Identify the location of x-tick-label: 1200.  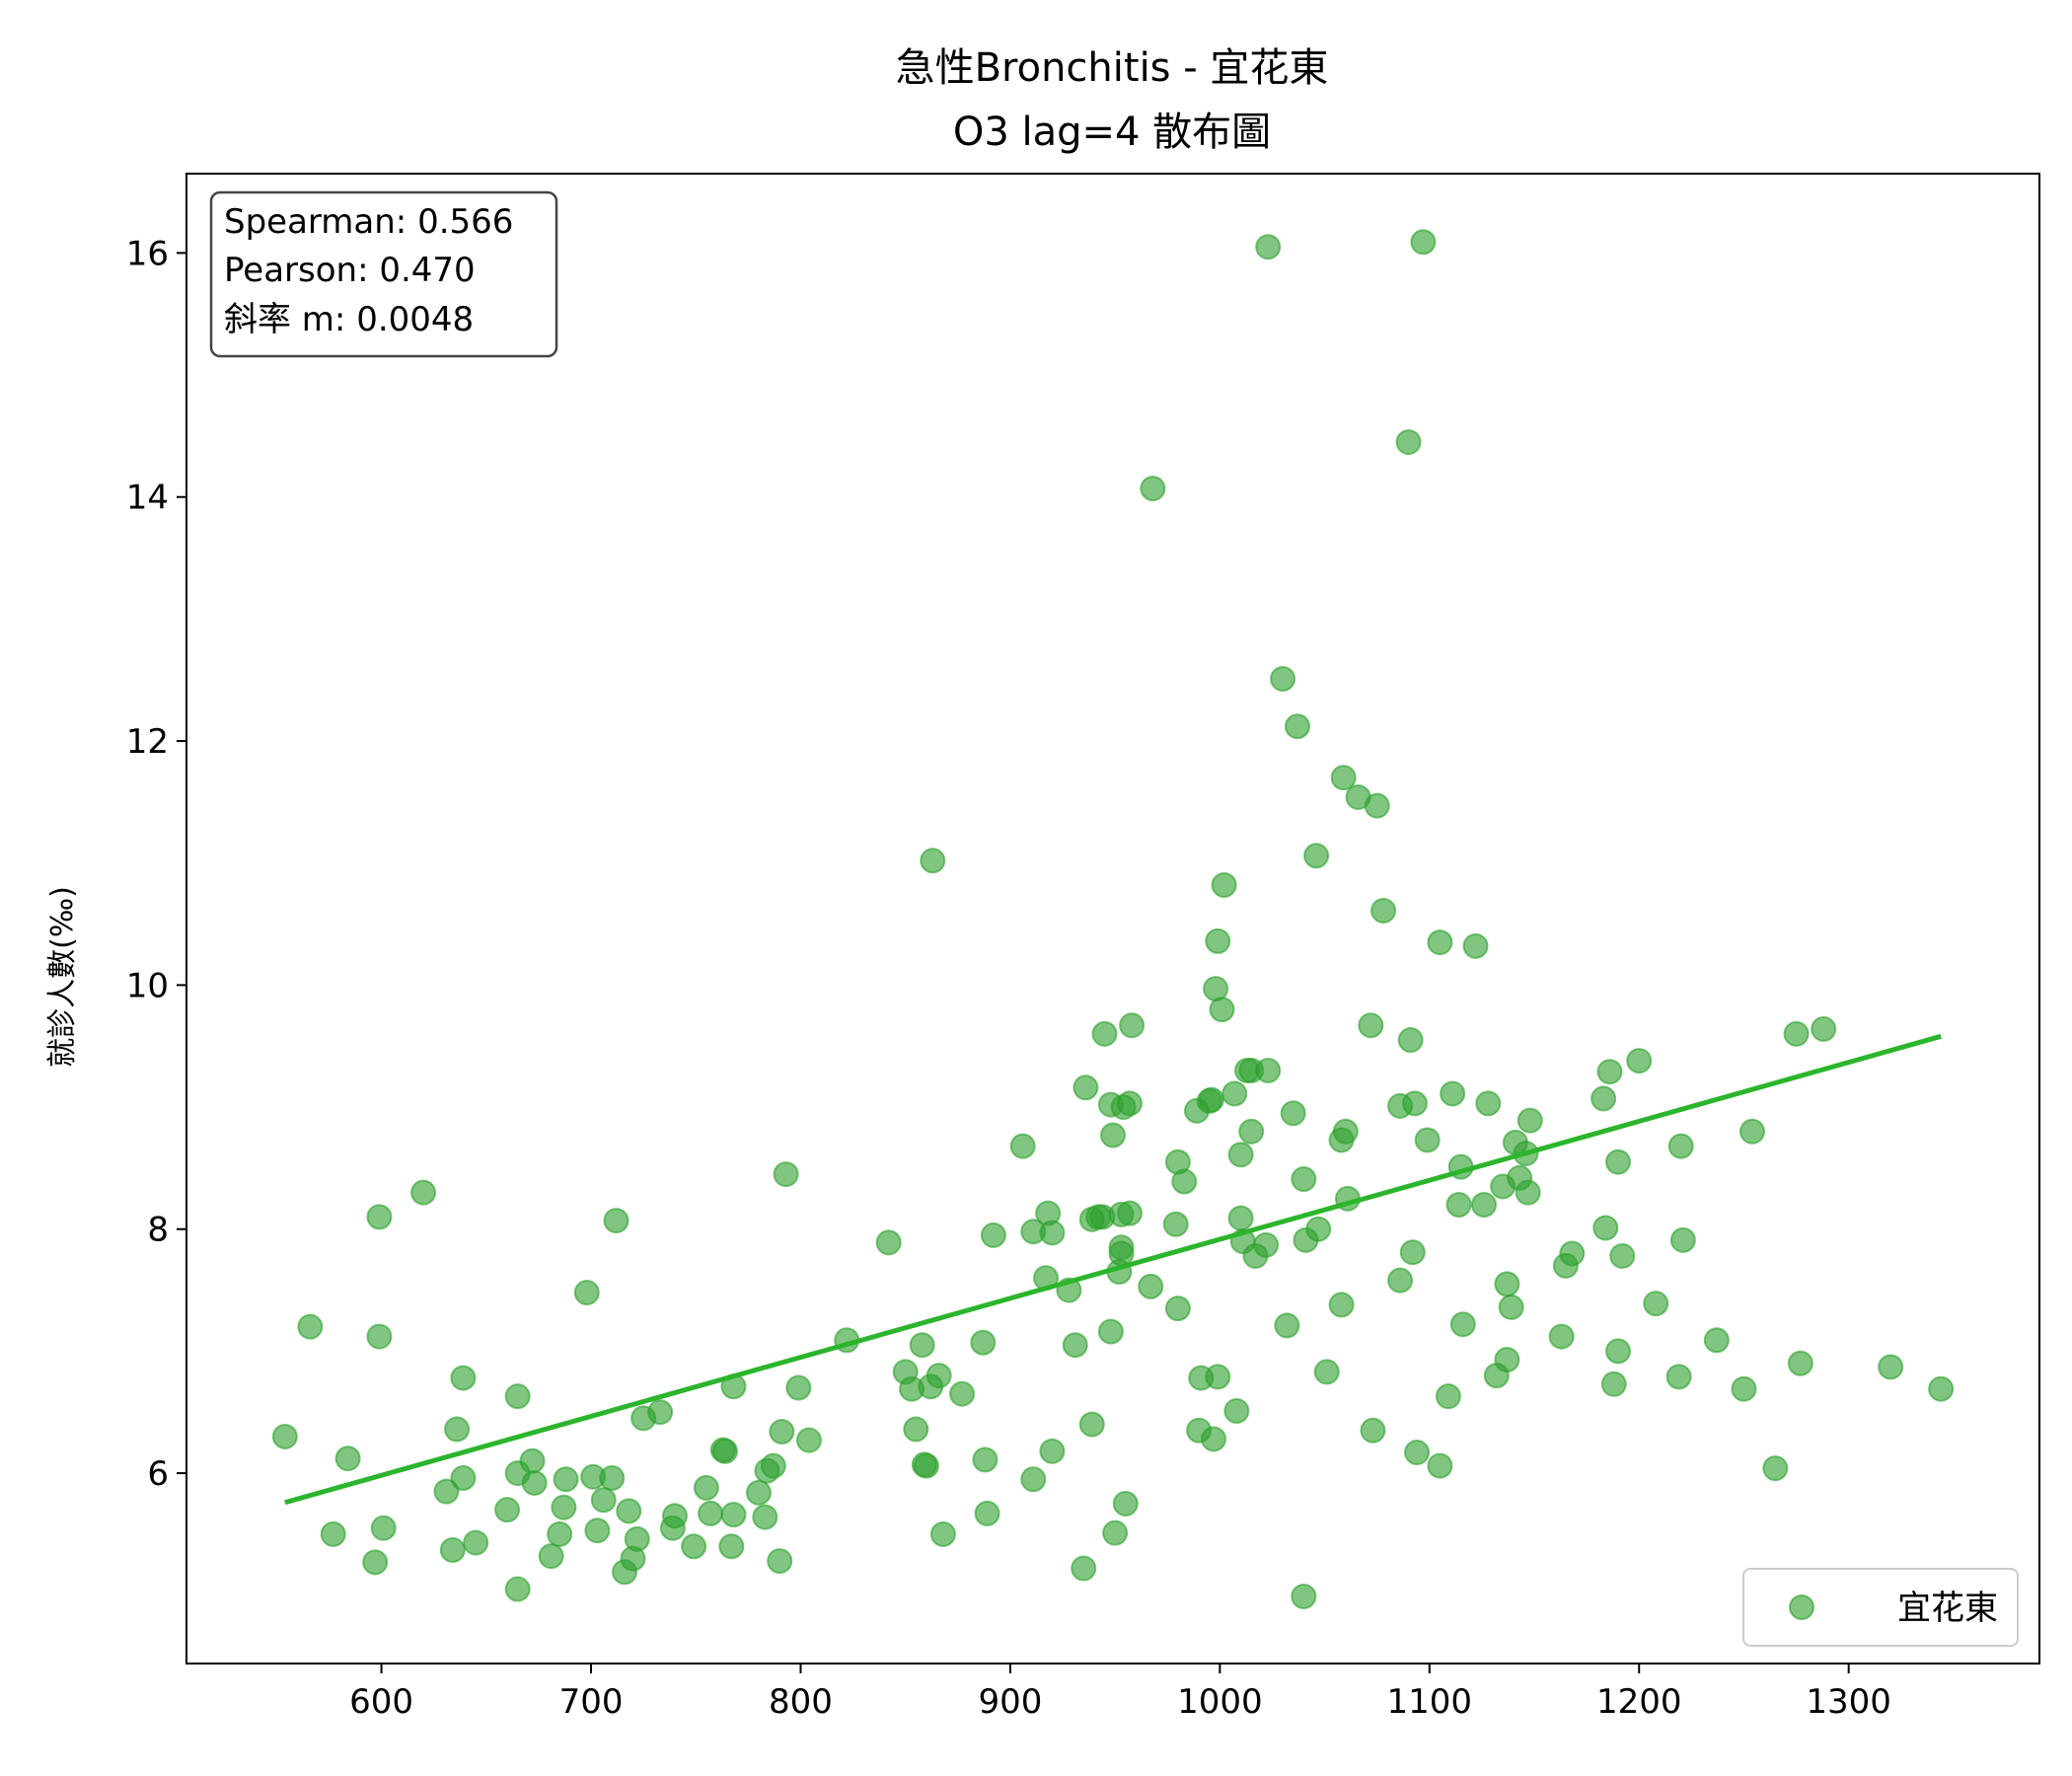
(1639, 1702).